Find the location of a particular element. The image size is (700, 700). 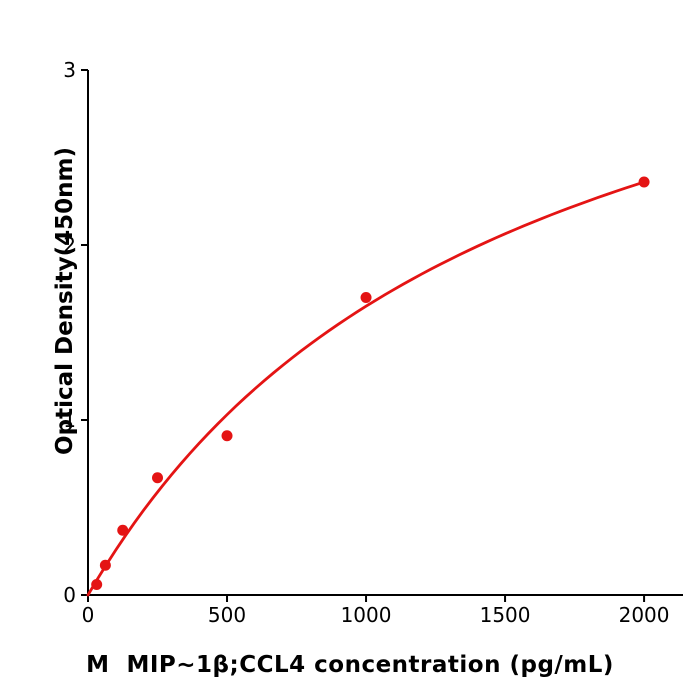

x-axis-title: M MIP~1β;CCL4 concentration (pg/mL) is located at coordinates (350, 665).